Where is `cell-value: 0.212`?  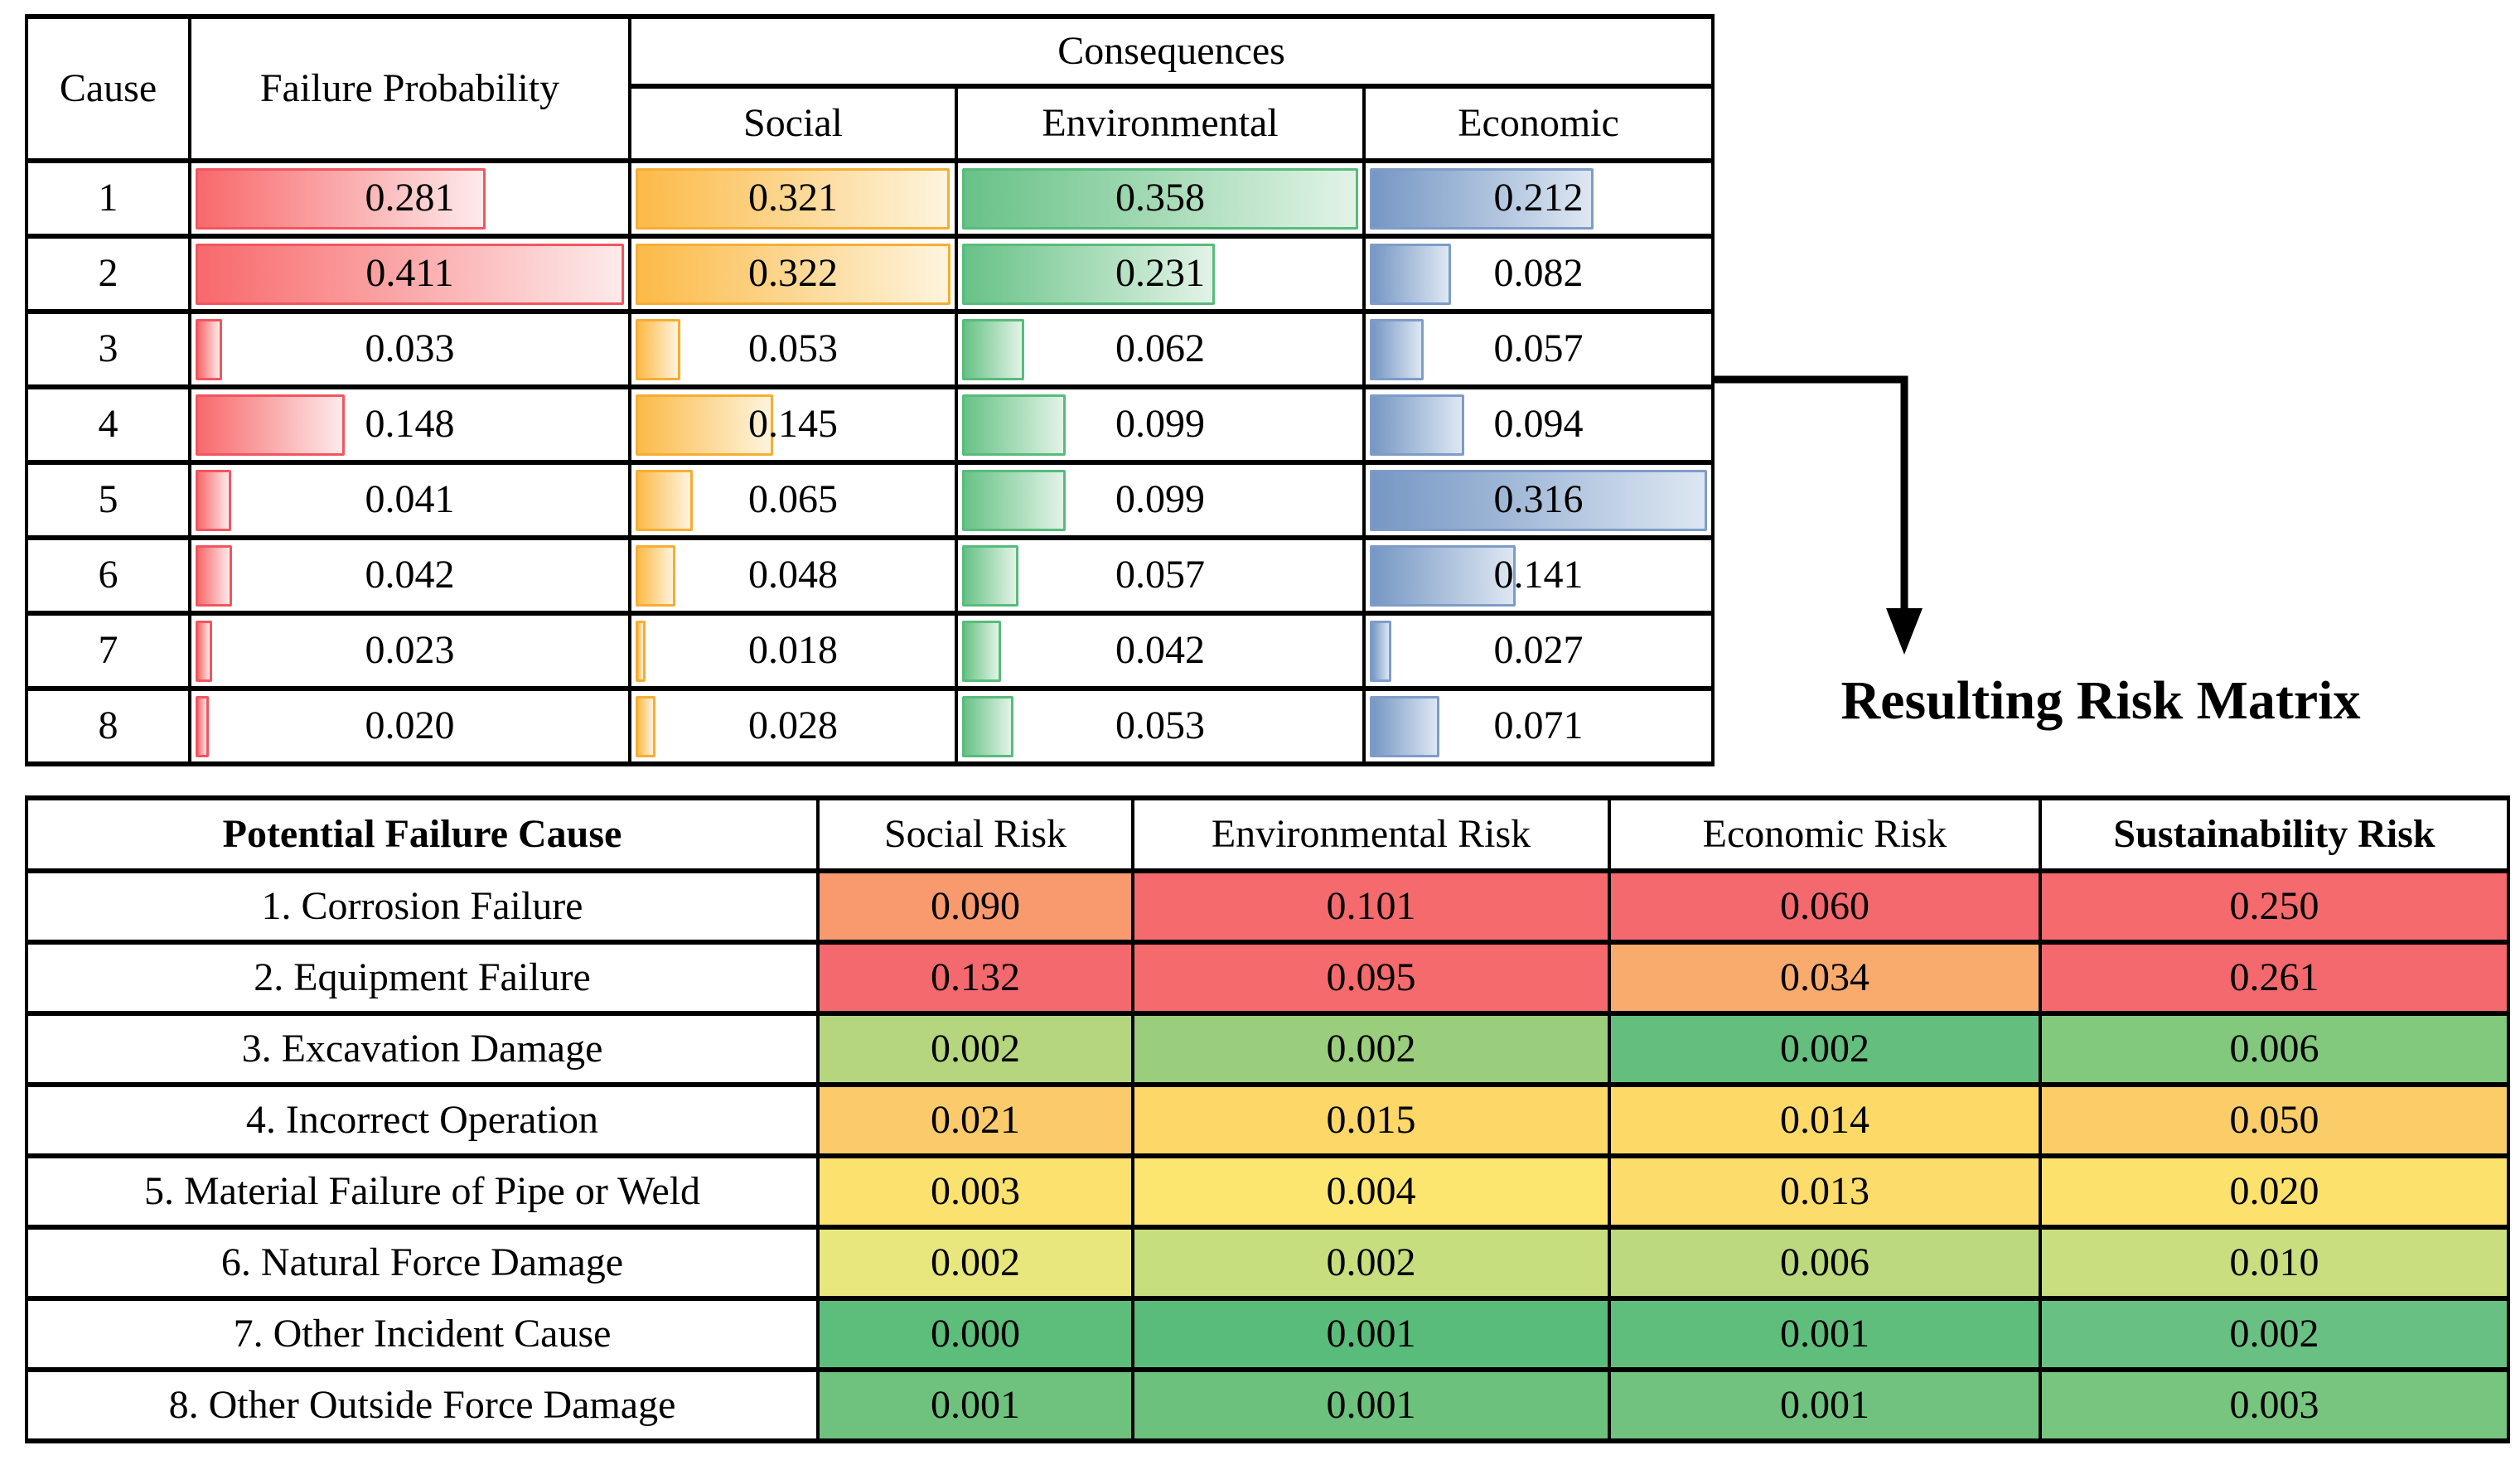
cell-value: 0.212 is located at coordinates (1538, 198).